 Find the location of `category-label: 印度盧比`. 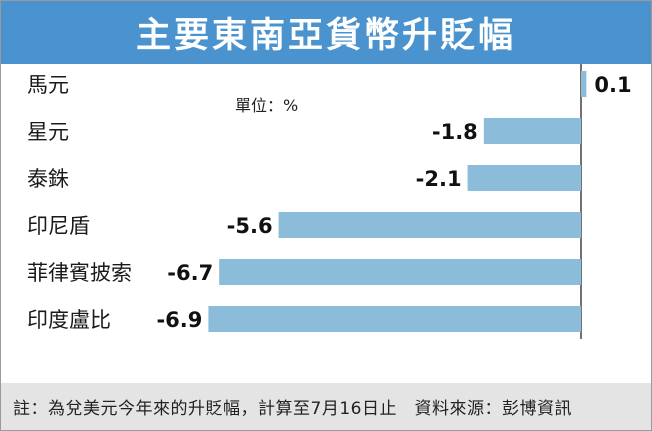

category-label: 印度盧比 is located at coordinates (69, 320).